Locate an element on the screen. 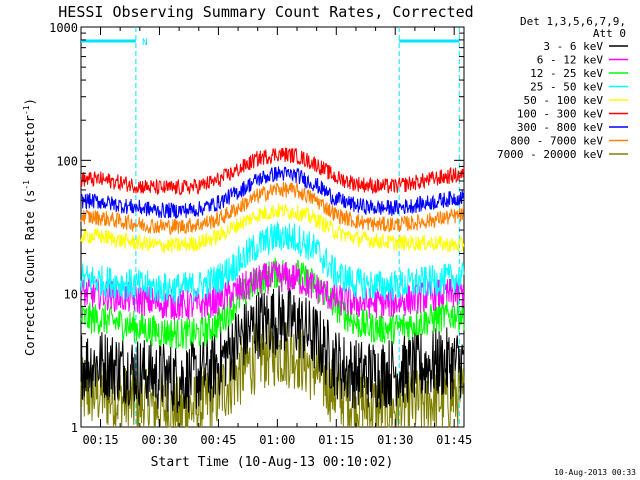 This screenshot has width=640, height=480. x-tick-label: 01:30 is located at coordinates (395, 440).